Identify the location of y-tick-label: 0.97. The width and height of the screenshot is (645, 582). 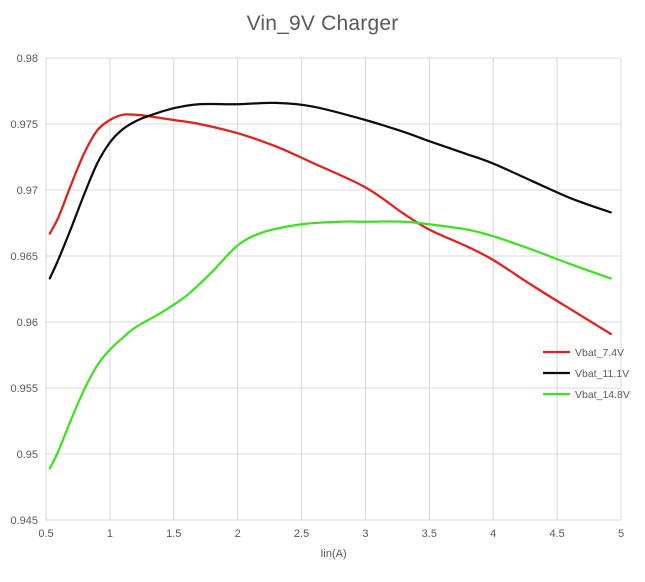
(27, 191).